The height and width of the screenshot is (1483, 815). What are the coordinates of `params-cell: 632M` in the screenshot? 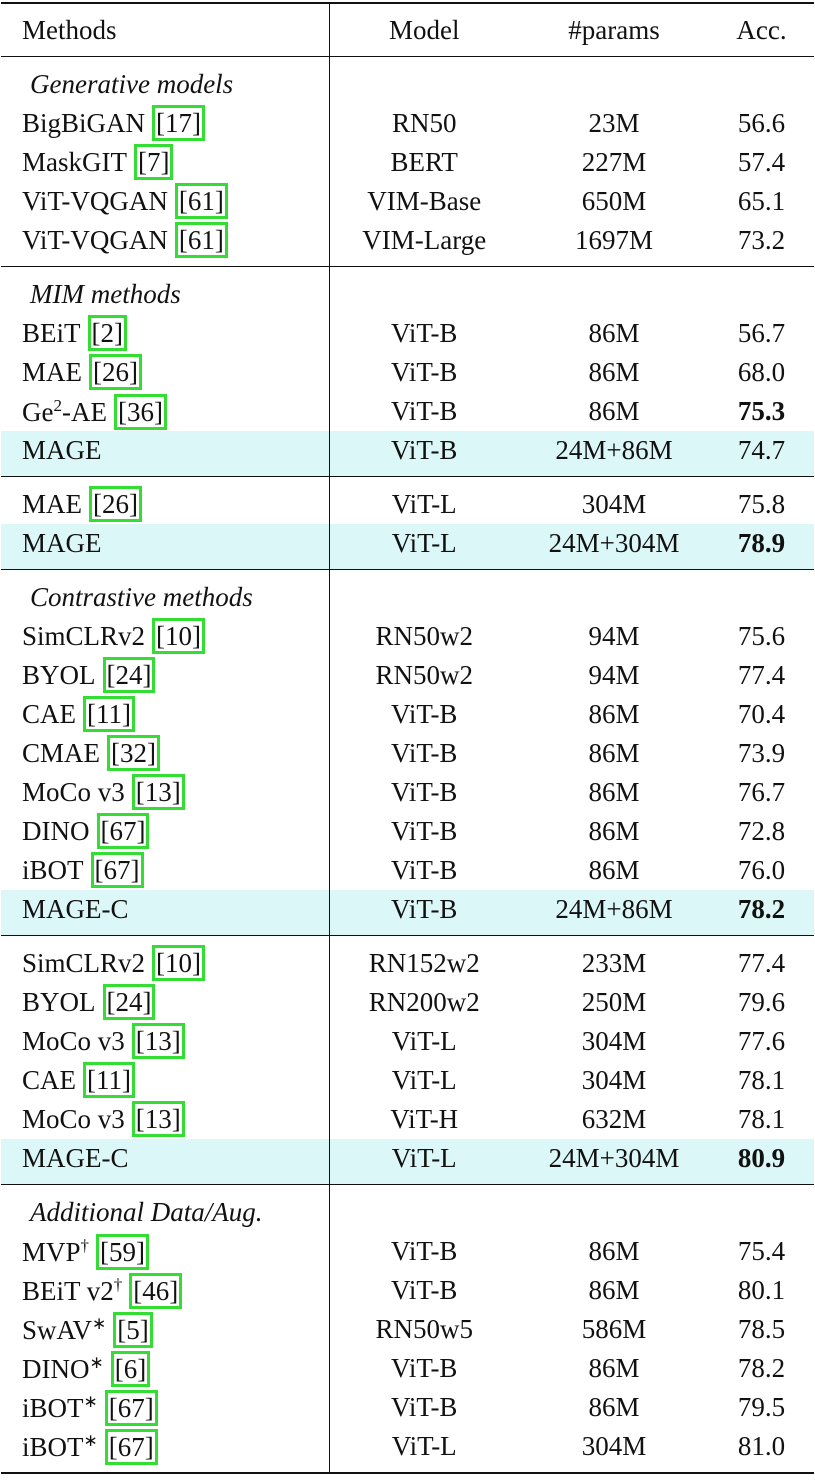 It's located at (614, 1119).